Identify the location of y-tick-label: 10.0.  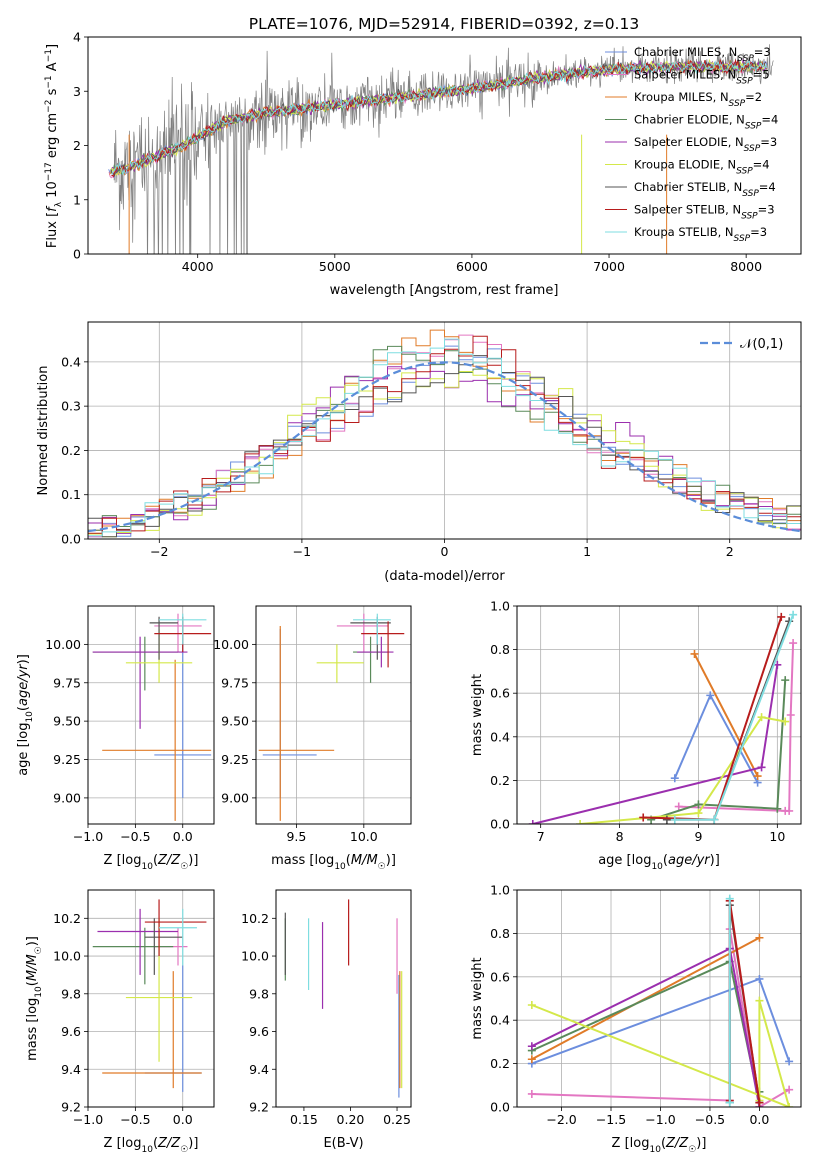
(255, 956).